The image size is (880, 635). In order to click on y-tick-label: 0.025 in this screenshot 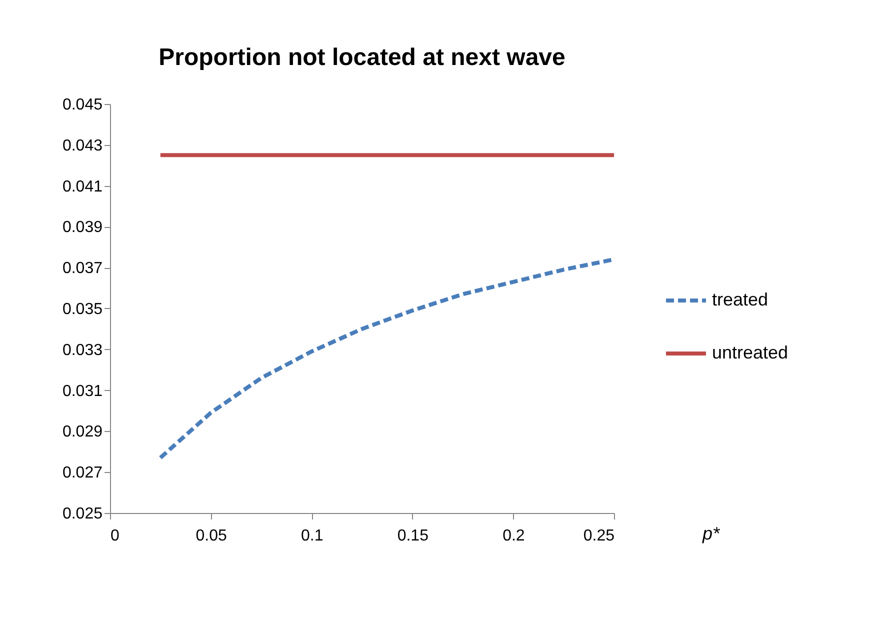, I will do `click(82, 514)`.